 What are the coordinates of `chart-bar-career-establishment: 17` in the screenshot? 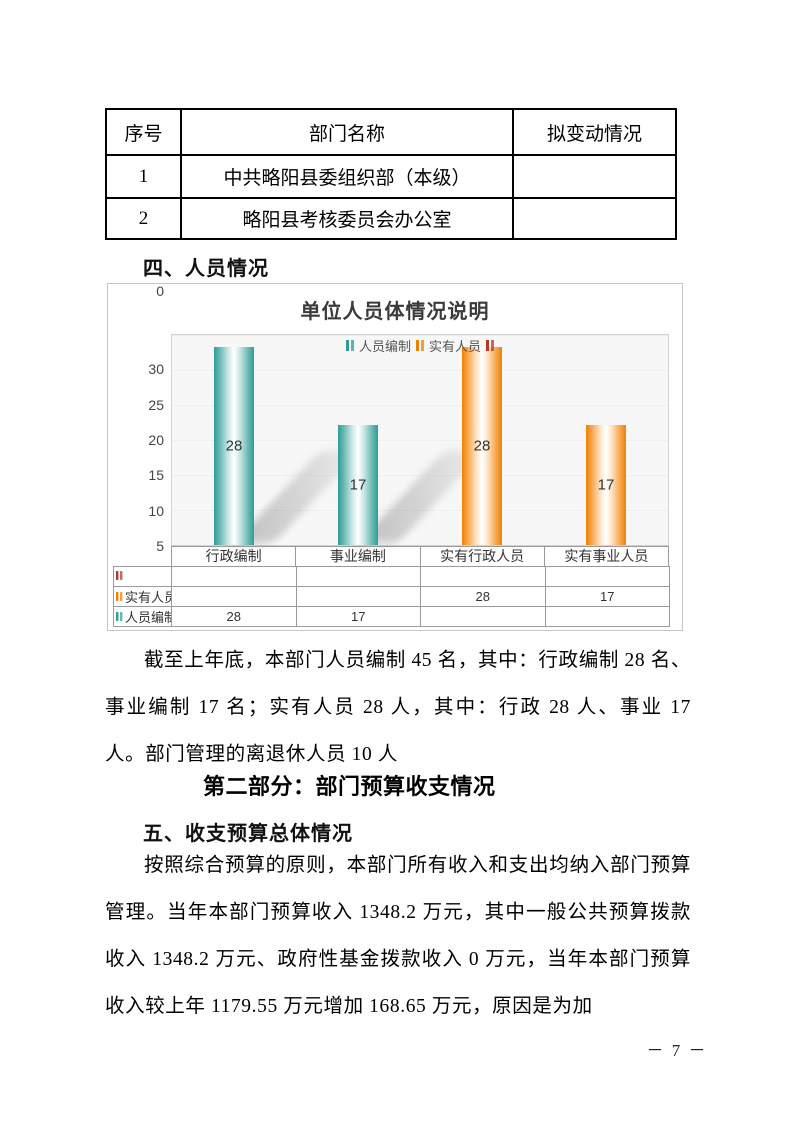 It's located at (358, 485).